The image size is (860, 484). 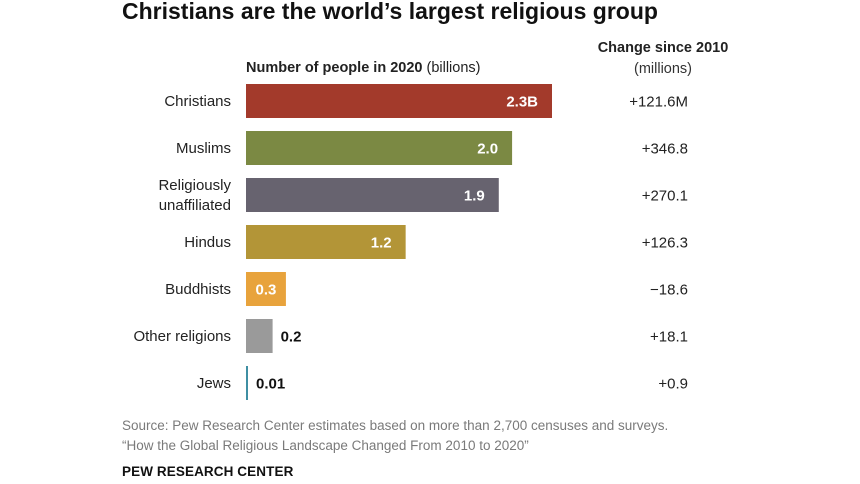 I want to click on change-value: +18.1, so click(x=669, y=337).